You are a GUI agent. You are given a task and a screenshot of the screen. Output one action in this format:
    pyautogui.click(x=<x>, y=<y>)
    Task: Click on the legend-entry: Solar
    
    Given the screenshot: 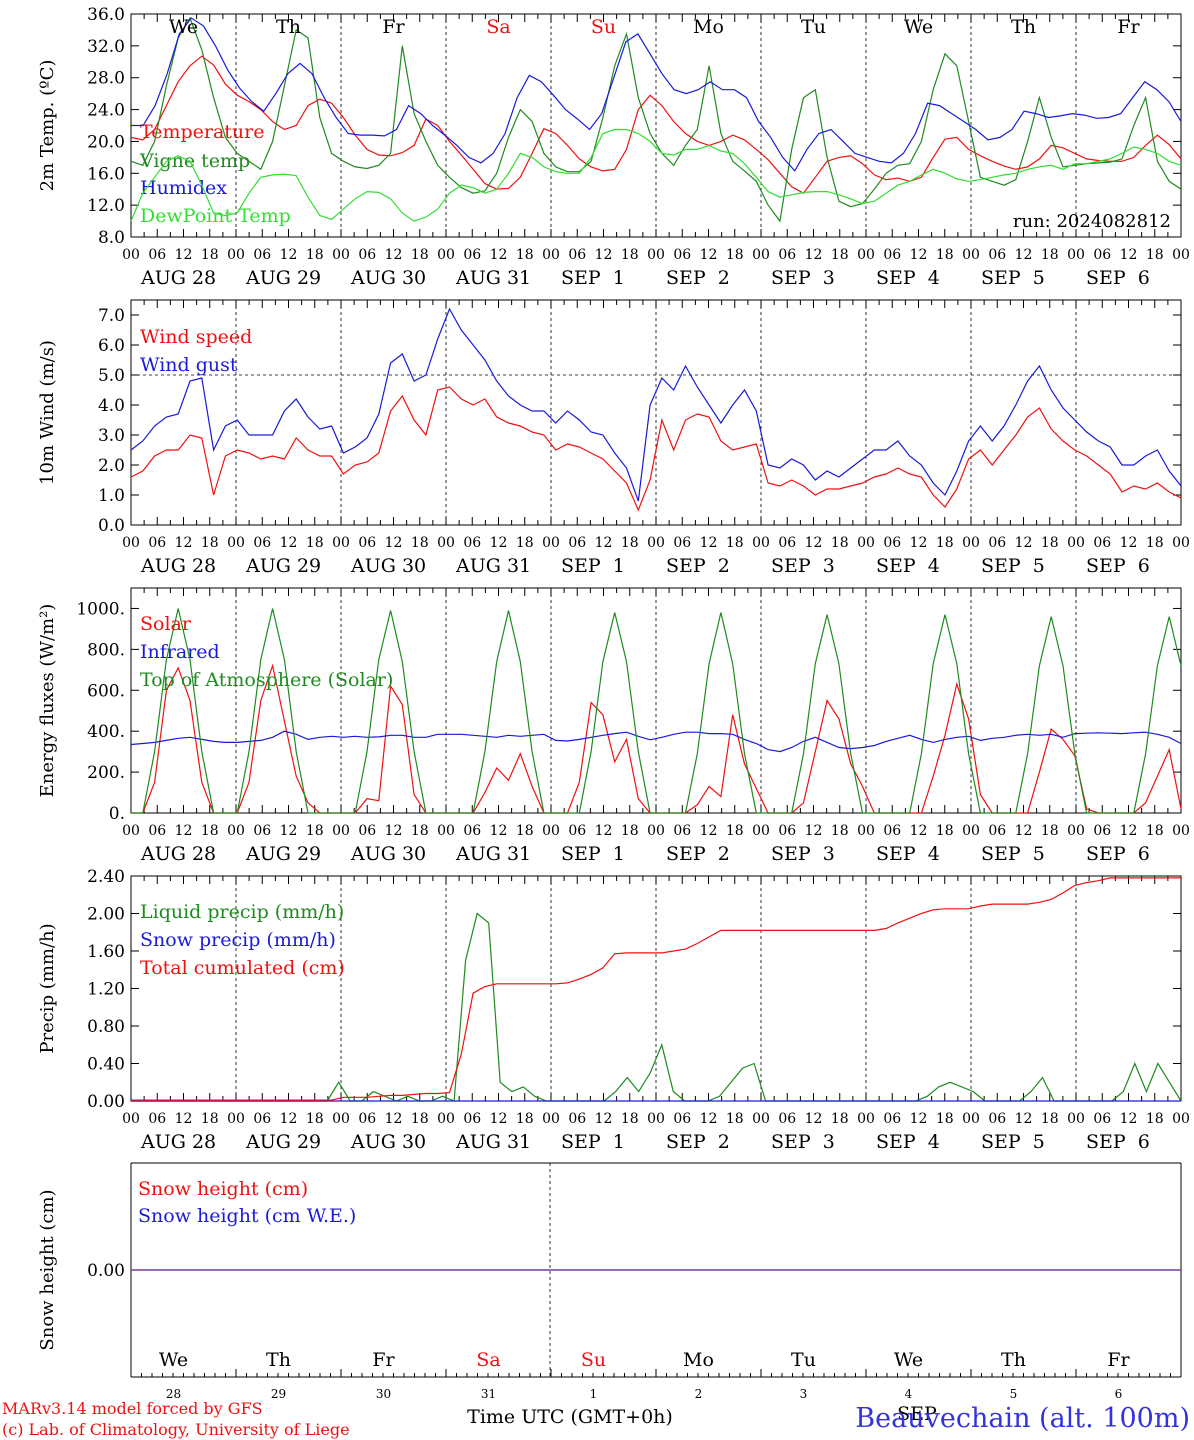 What is the action you would take?
    pyautogui.click(x=166, y=624)
    